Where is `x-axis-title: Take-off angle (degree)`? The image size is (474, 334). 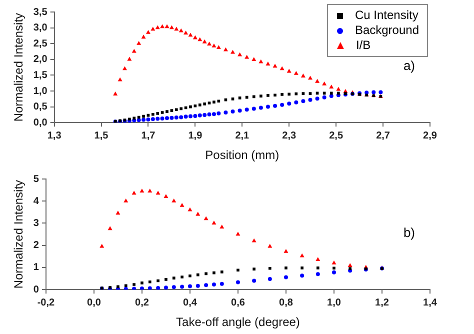
x-axis-title: Take-off angle (degree) is located at coordinates (238, 322).